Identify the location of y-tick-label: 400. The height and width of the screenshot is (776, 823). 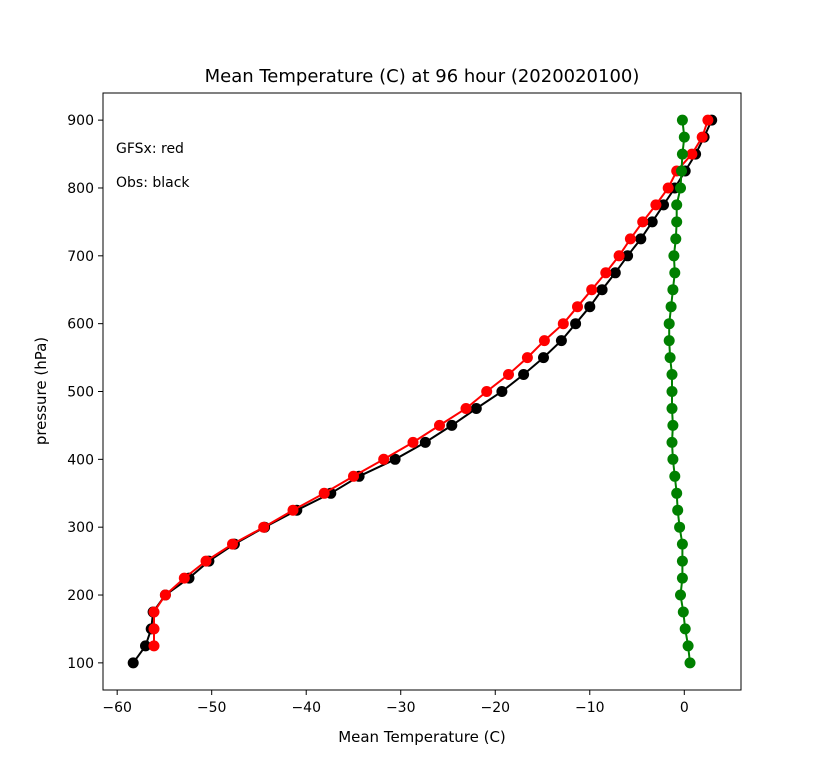
(80, 460).